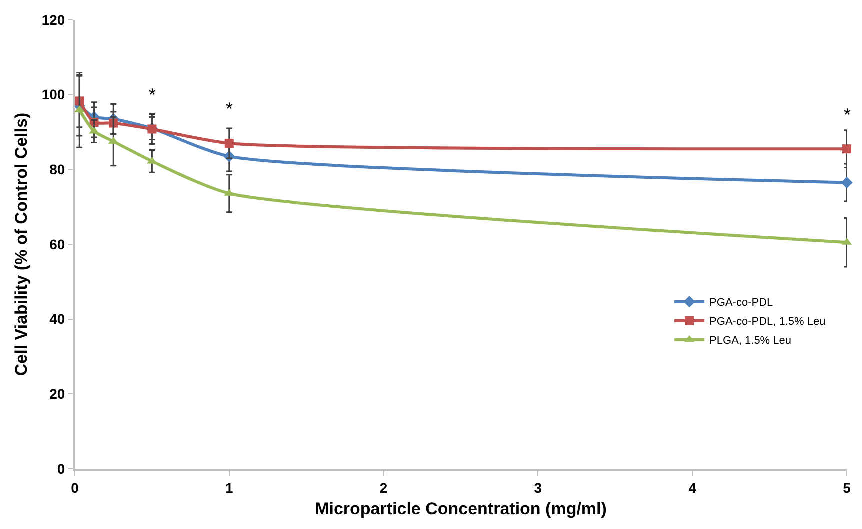 Image resolution: width=862 pixels, height=529 pixels. What do you see at coordinates (21, 244) in the screenshot?
I see `y-axis-title: Cell Viability (% of Control Cells)` at bounding box center [21, 244].